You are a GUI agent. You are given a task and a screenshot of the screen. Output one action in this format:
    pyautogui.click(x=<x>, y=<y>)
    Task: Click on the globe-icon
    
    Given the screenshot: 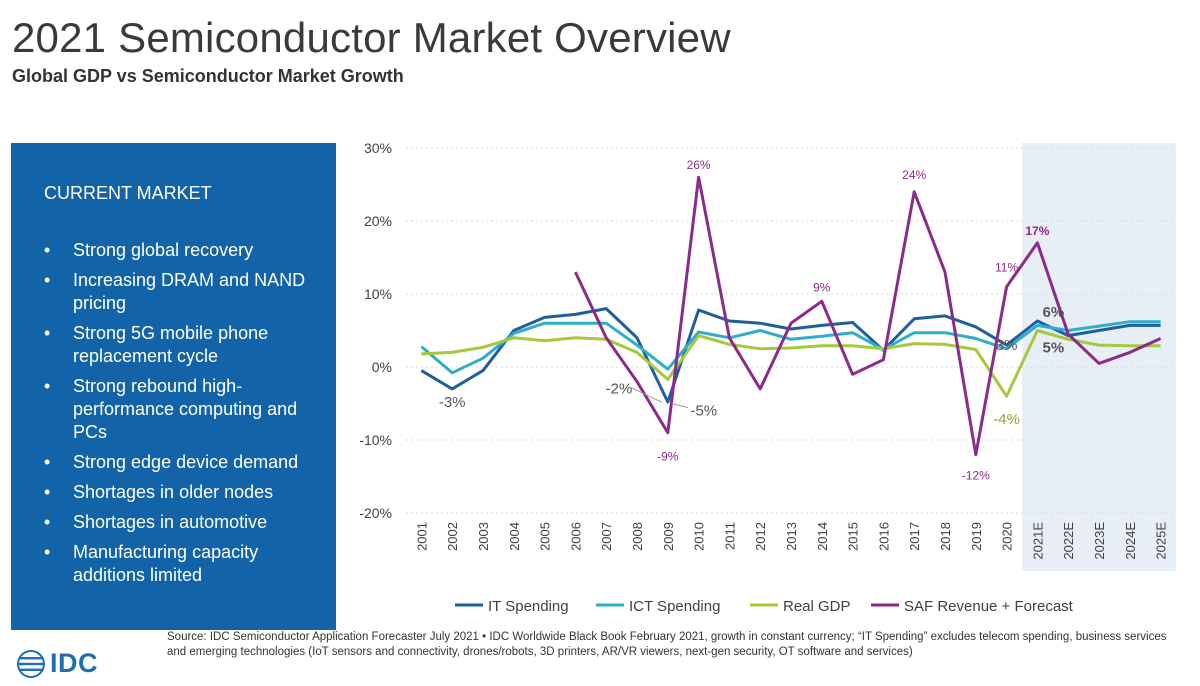 What is the action you would take?
    pyautogui.click(x=31, y=663)
    